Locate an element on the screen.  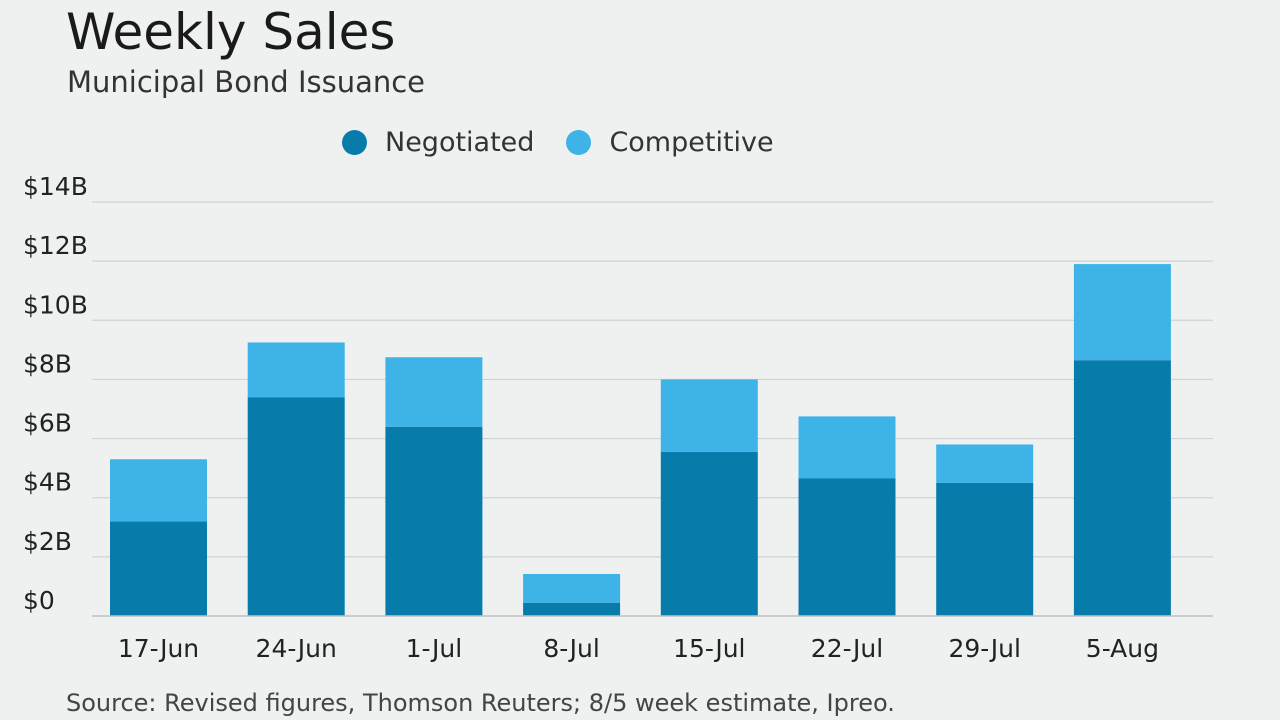
legend-swatch-negotiated is located at coordinates (354, 142).